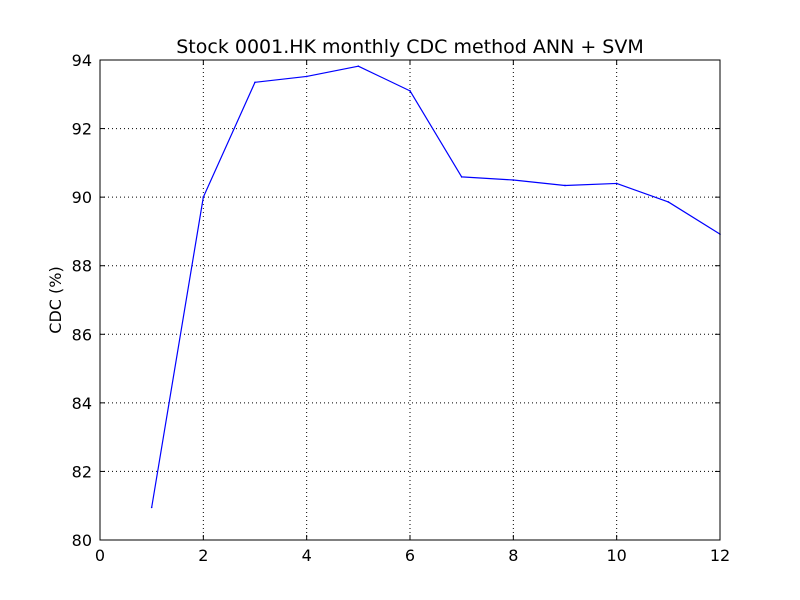 Image resolution: width=800 pixels, height=600 pixels. I want to click on y-tick-label: 94, so click(82, 60).